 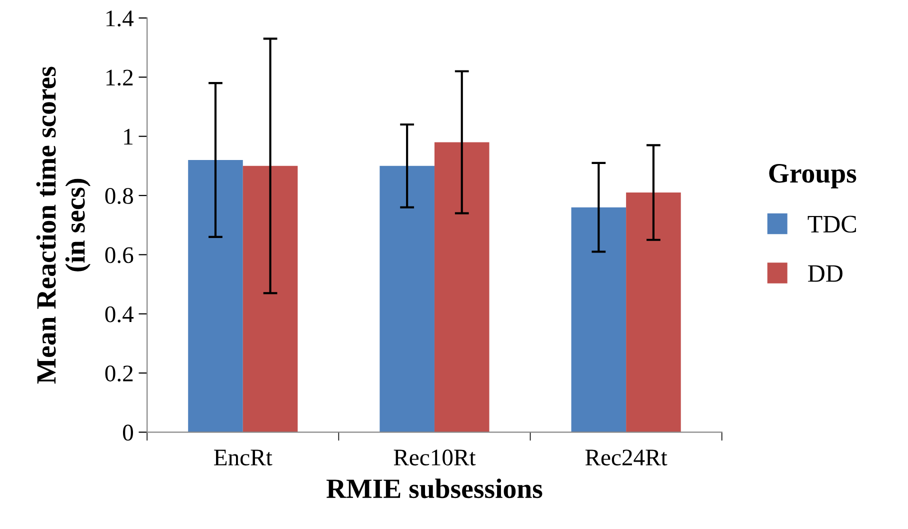 I want to click on y-tick-label: 0.2, so click(x=119, y=374).